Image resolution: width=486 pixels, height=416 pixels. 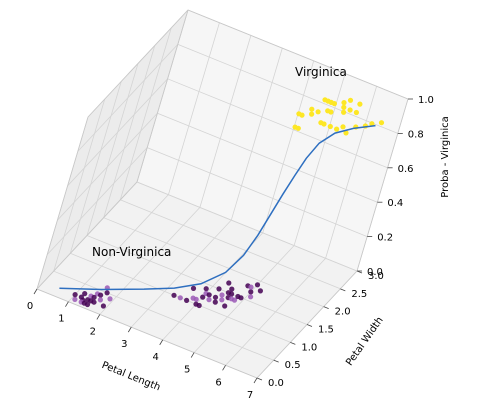 What do you see at coordinates (276, 383) in the screenshot?
I see `y-tick-label: 0.0` at bounding box center [276, 383].